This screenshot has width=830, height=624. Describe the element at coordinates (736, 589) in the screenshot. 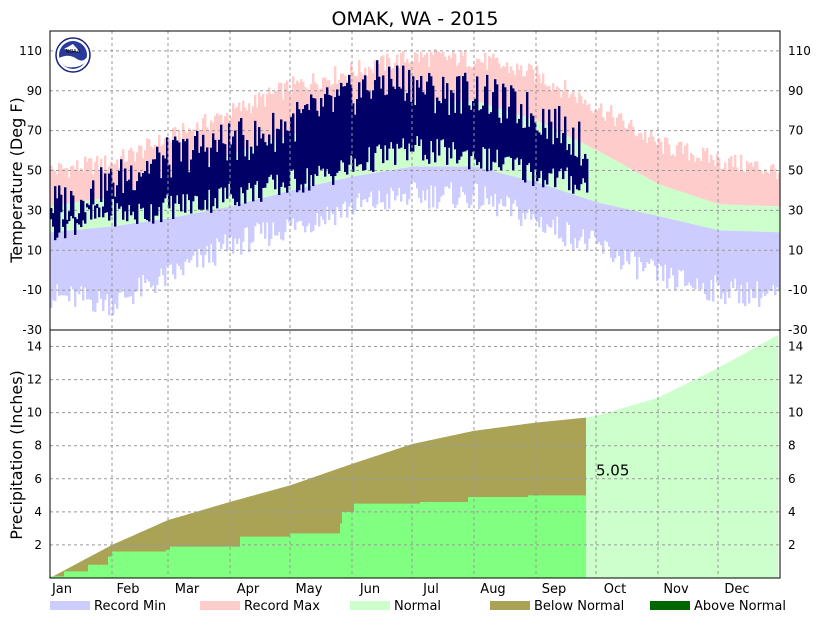

I see `month-tick-label: Dec` at that location.